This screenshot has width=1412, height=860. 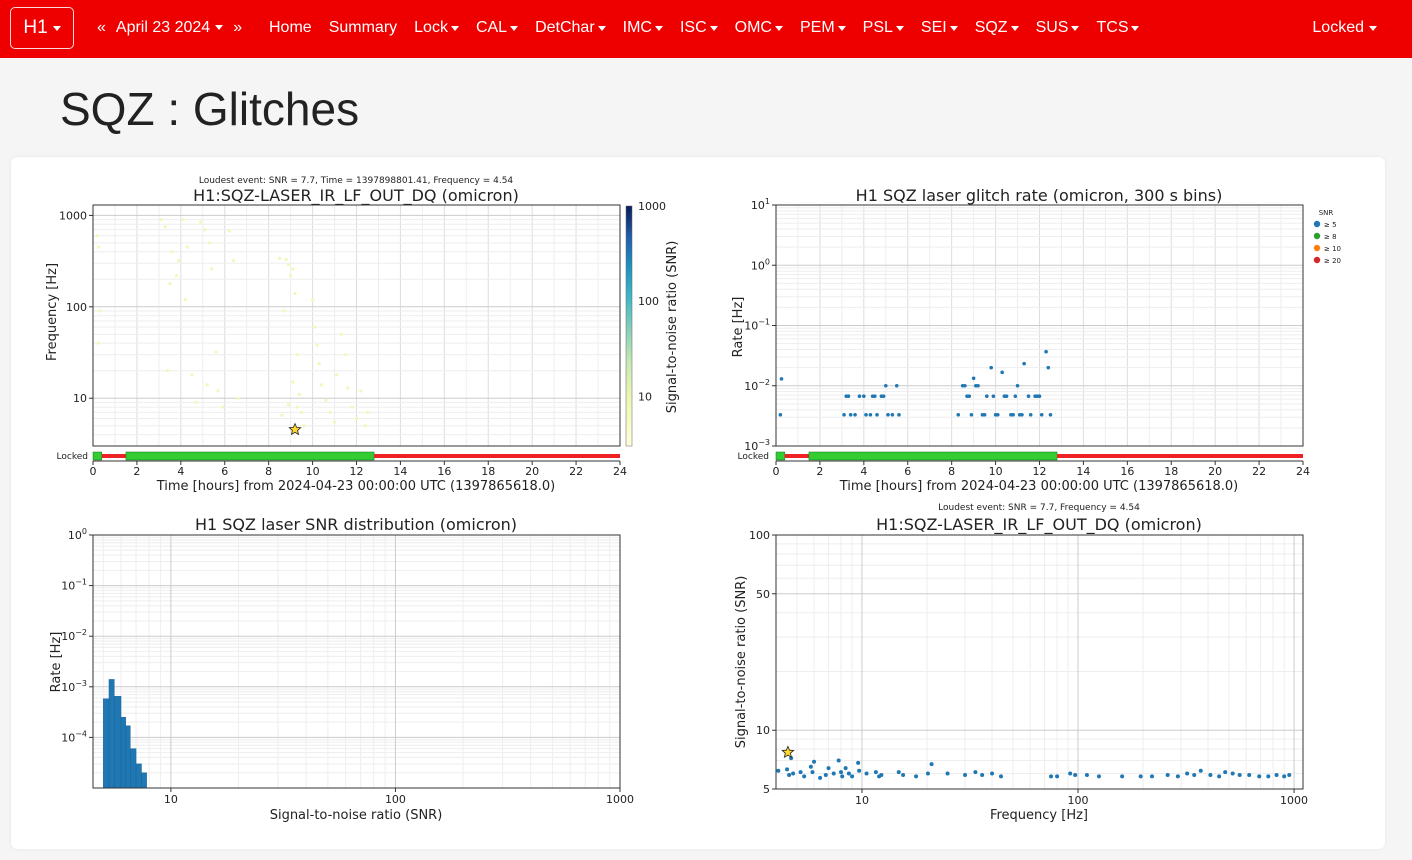 I want to click on plot1-frame, so click(x=356, y=325).